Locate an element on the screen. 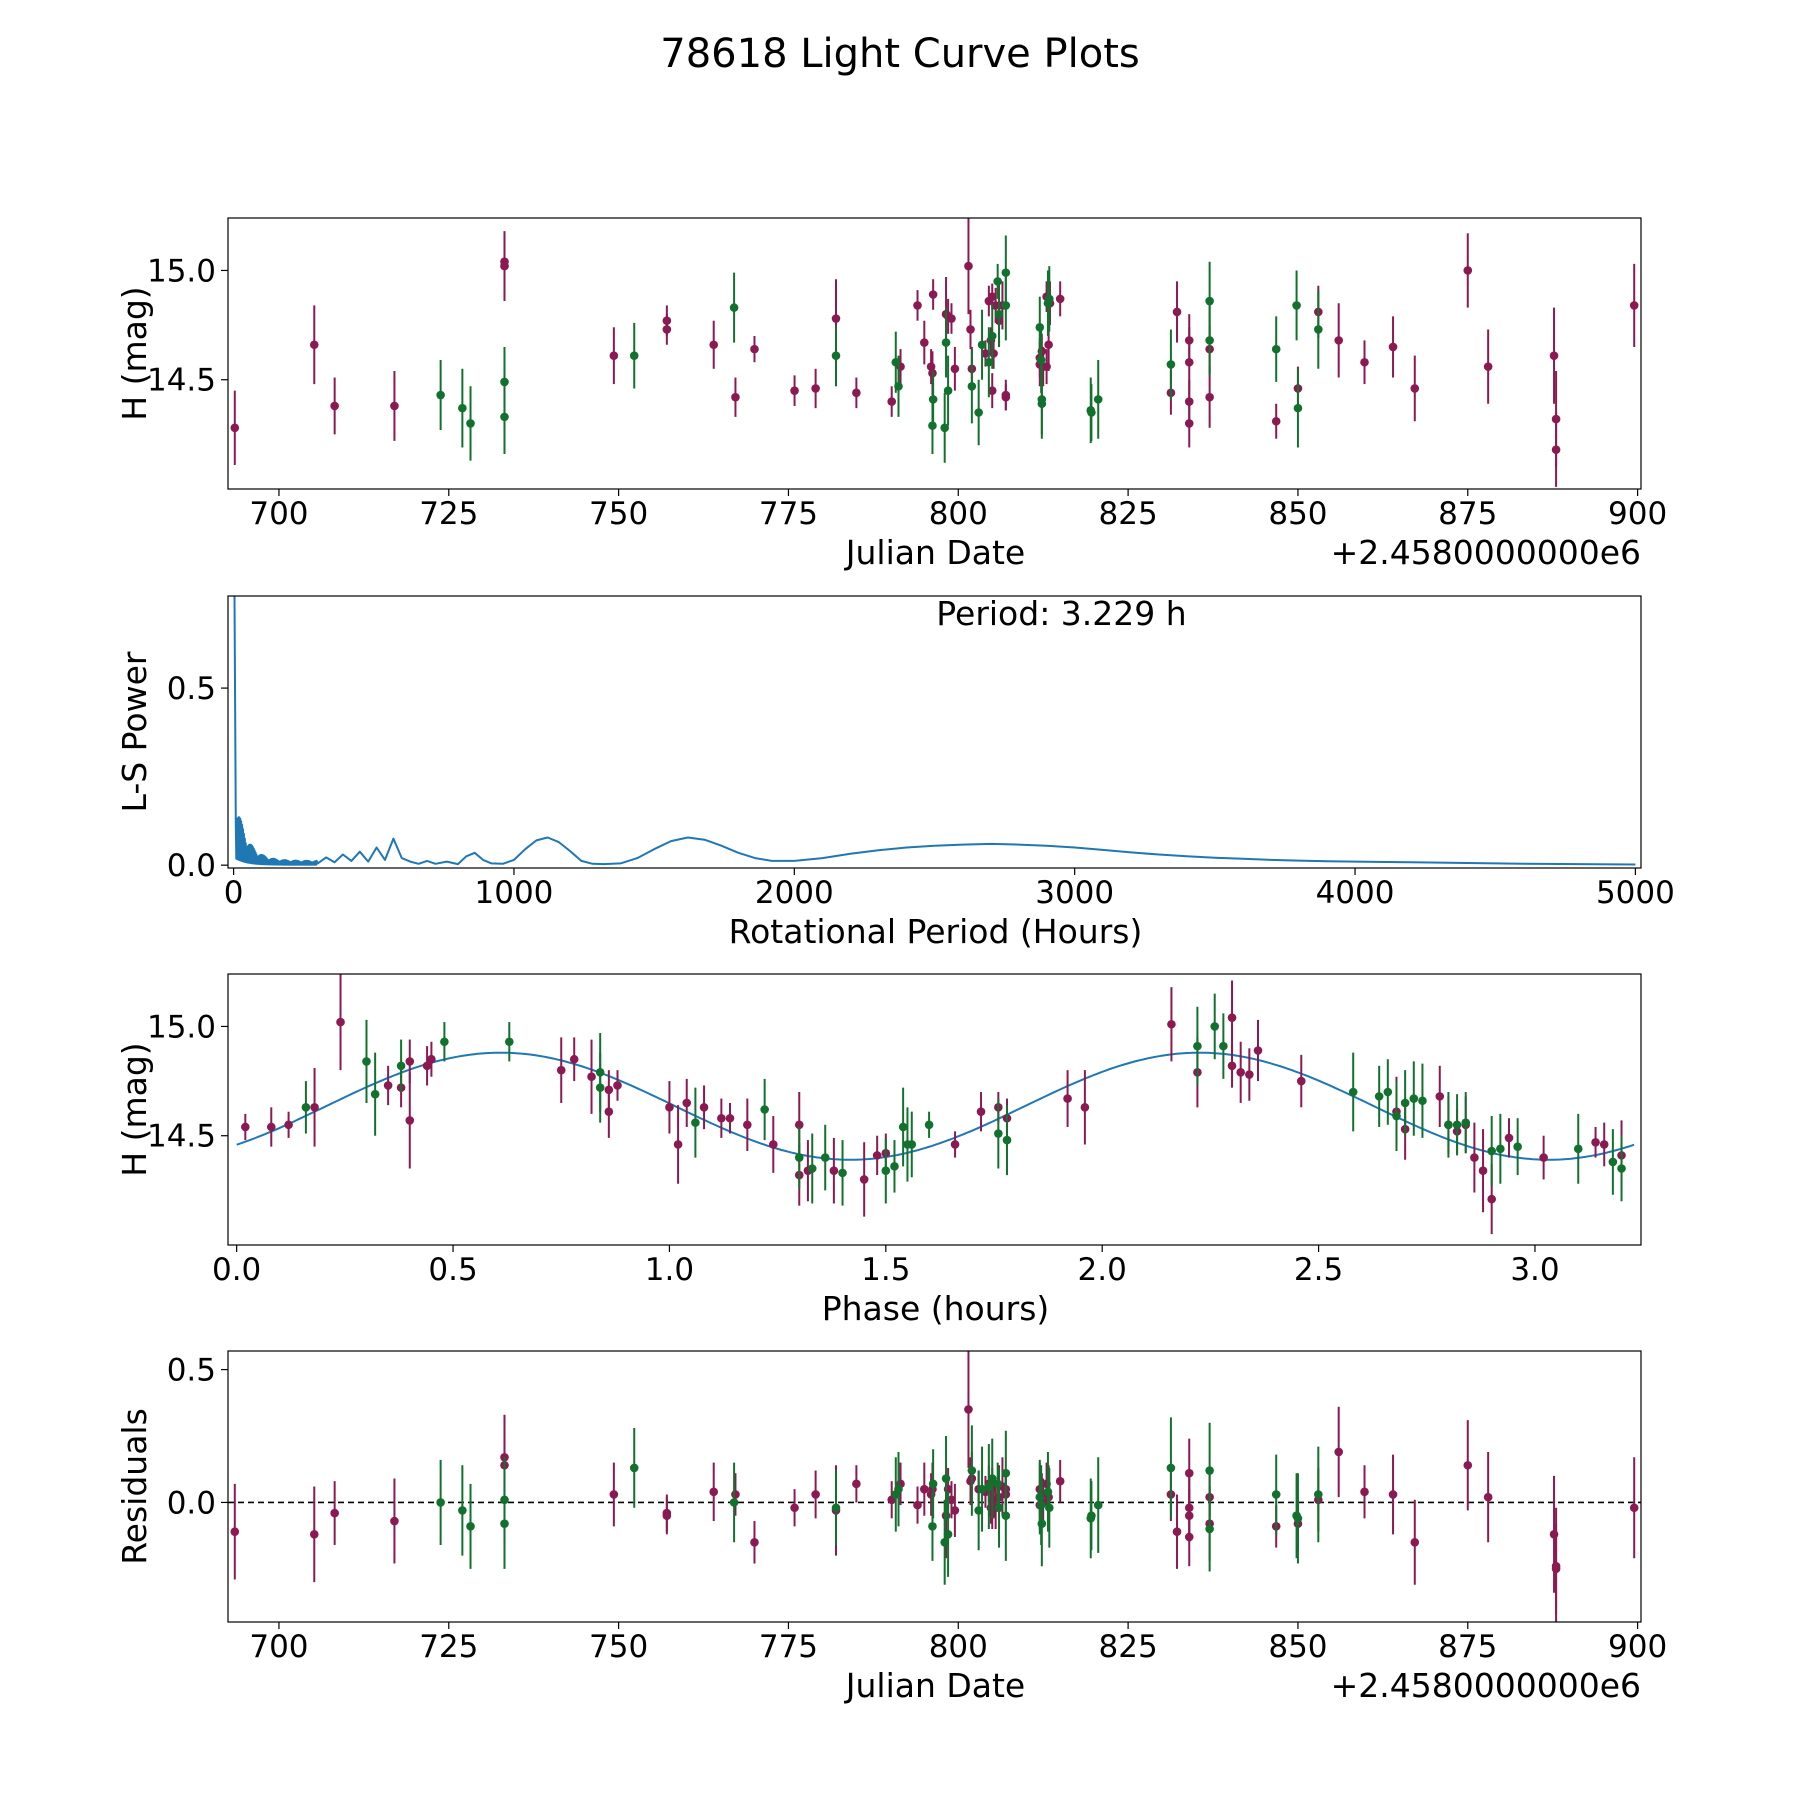 The image size is (1800, 1805). figure-title: 78618 Light Curve Plots is located at coordinates (899, 54).